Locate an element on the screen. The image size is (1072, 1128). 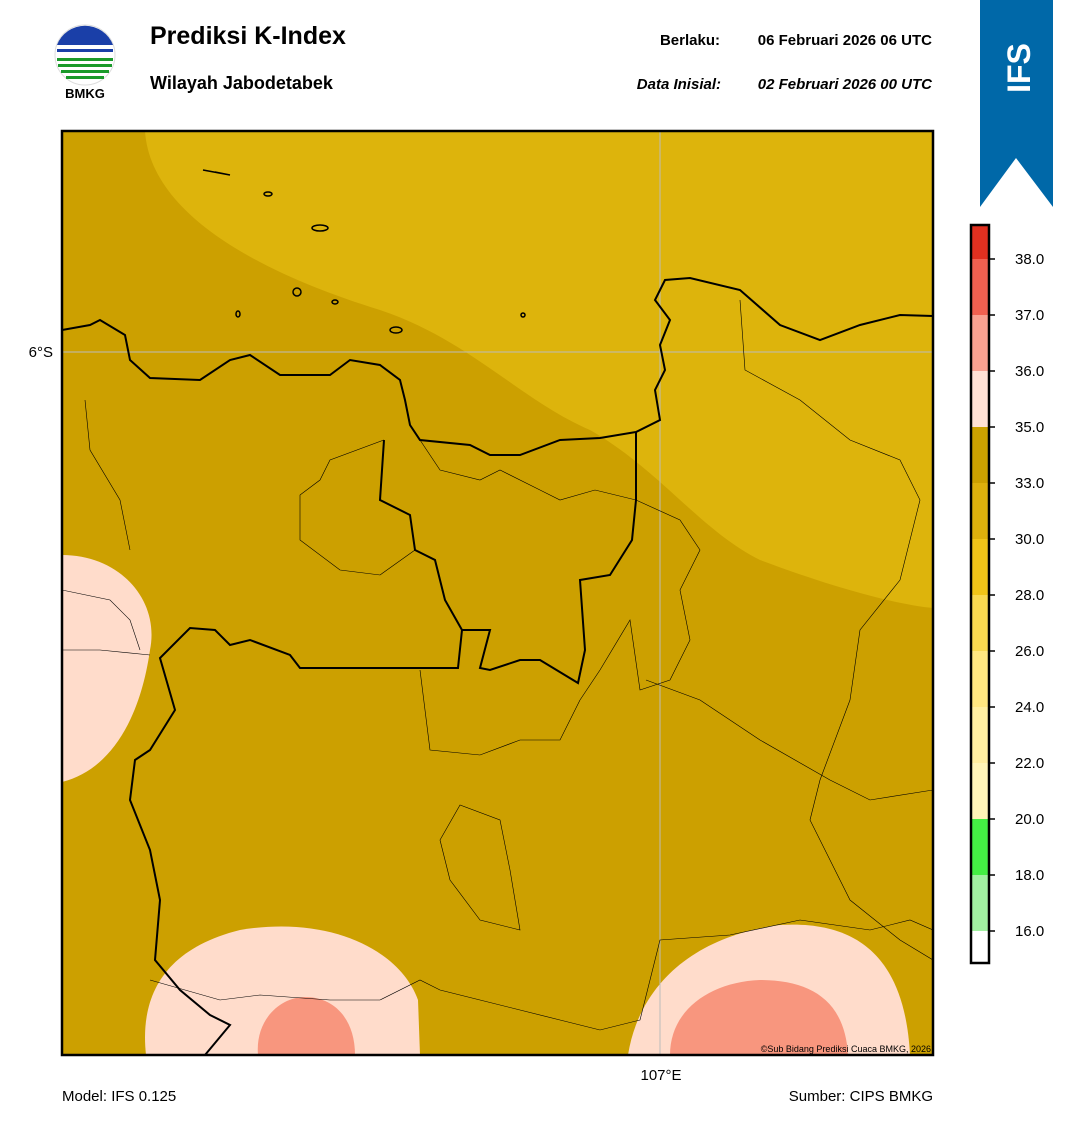
colorbar-frame is located at coordinates (980, 594).